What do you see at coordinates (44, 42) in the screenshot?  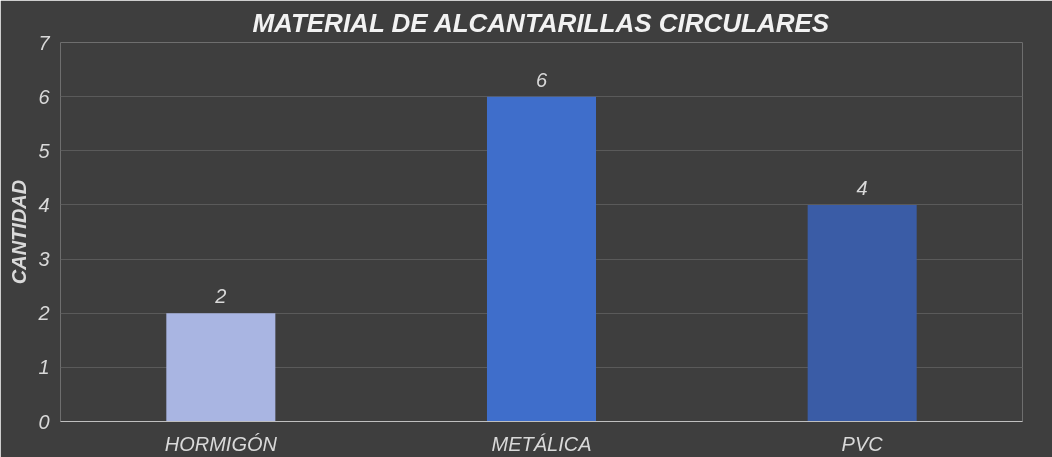 I see `y-tick-label: 7` at bounding box center [44, 42].